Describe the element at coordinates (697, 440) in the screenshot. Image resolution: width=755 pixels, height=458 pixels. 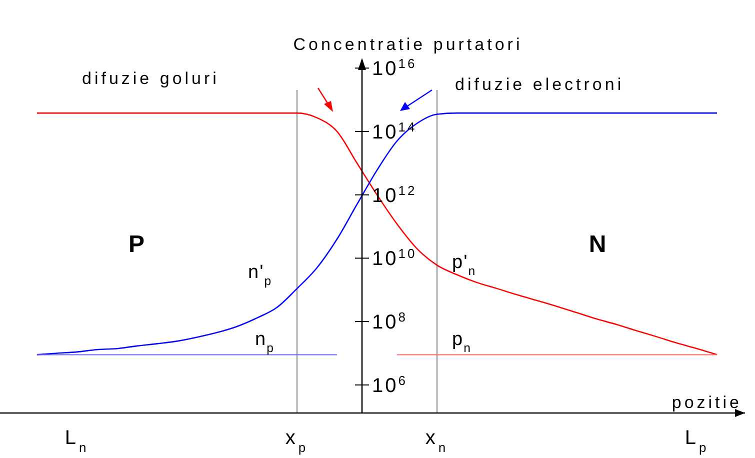
I see `x-tick-label: L$_{p}$` at that location.